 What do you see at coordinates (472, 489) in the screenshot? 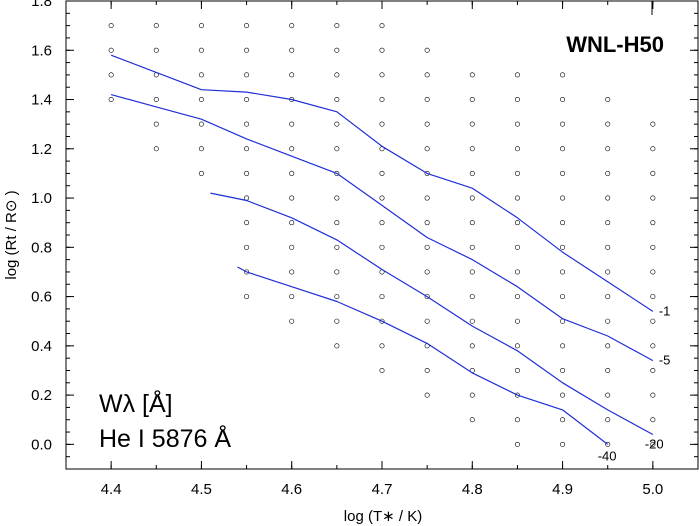
I see `x-tick-label: 4.8` at bounding box center [472, 489].